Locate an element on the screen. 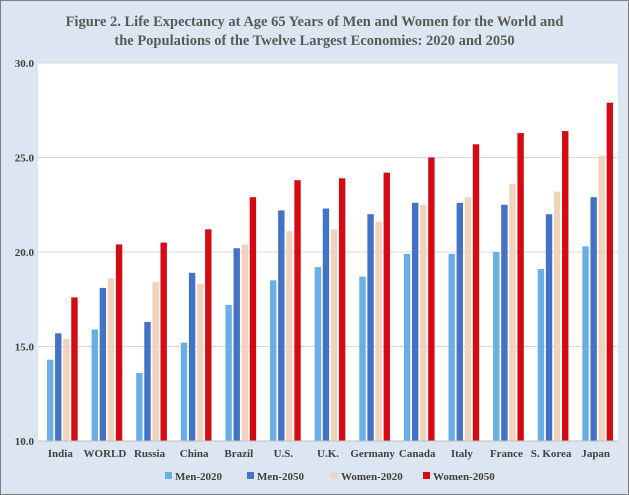 The height and width of the screenshot is (495, 629). x-category-label: WORLD is located at coordinates (105, 454).